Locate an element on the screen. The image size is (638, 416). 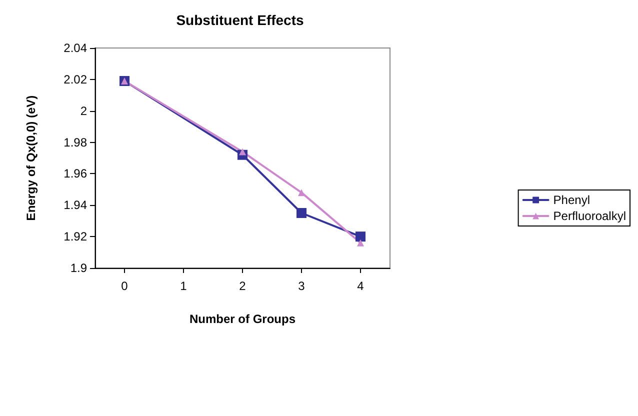
legend-label: Perfluoroalkyl is located at coordinates (589, 216).